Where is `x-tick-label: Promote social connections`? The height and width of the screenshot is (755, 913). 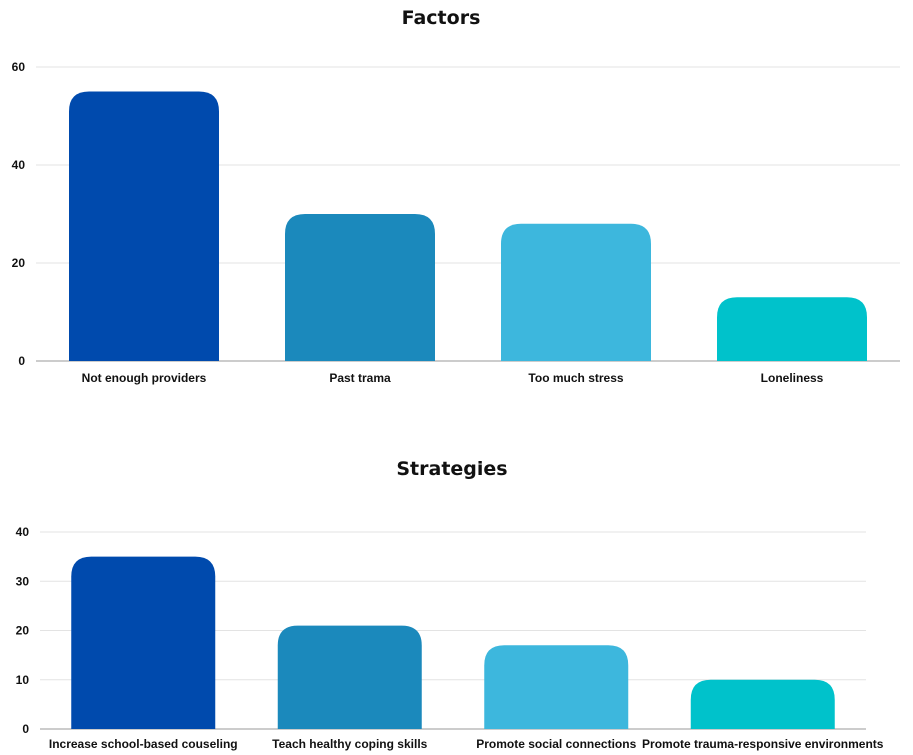
x-tick-label: Promote social connections is located at coordinates (556, 744).